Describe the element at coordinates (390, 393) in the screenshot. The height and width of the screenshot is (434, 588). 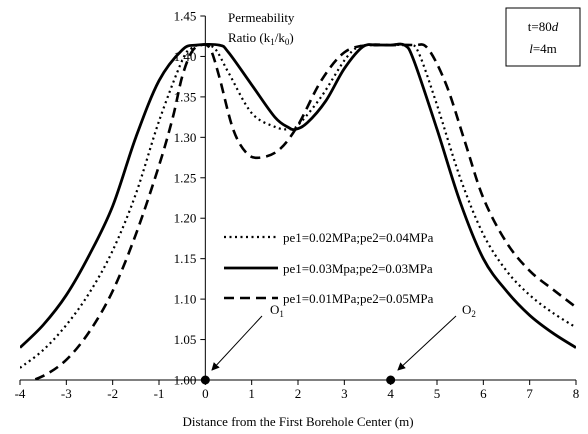
I see `x-tick-label-8: 4` at that location.